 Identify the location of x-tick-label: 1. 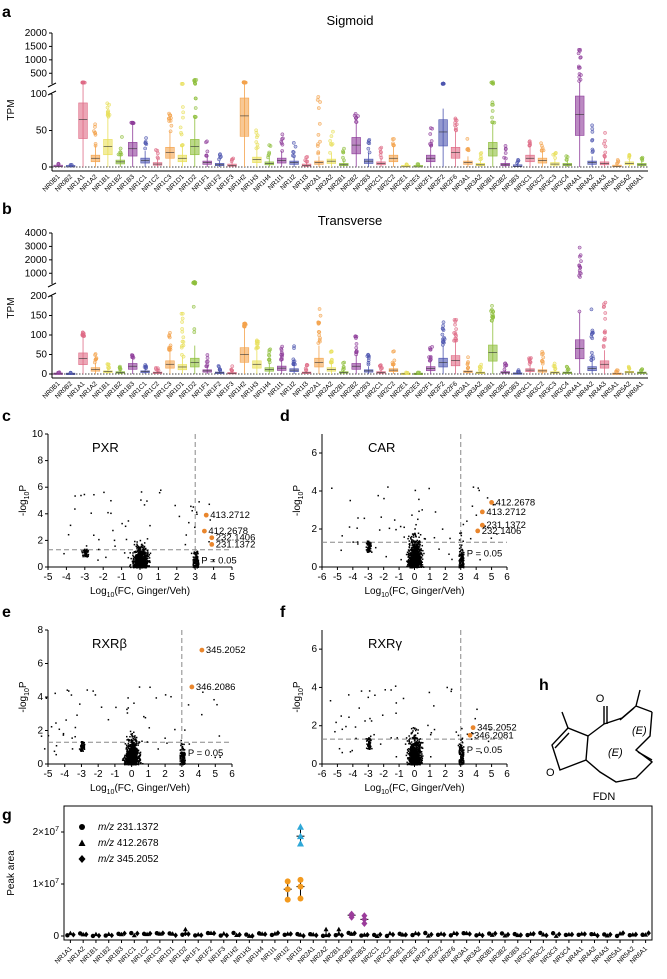
(149, 774).